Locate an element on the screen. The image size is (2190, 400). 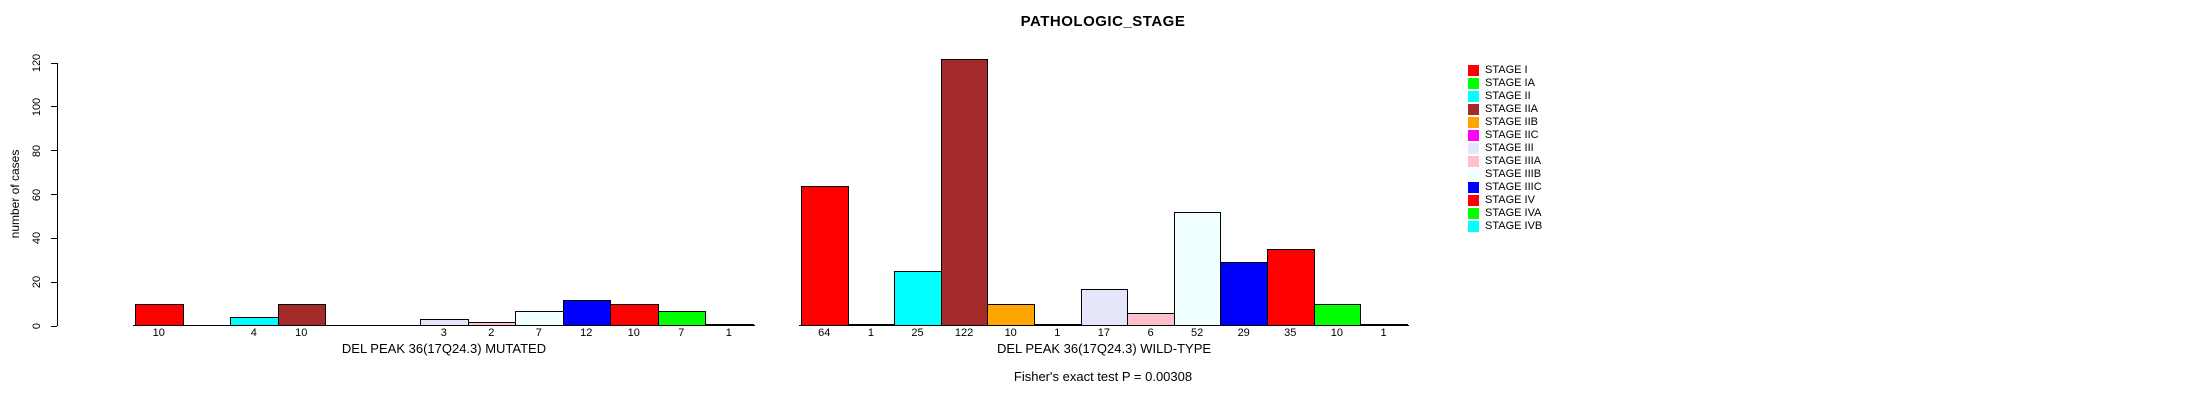
legend-label: STAGE II is located at coordinates (1508, 96).